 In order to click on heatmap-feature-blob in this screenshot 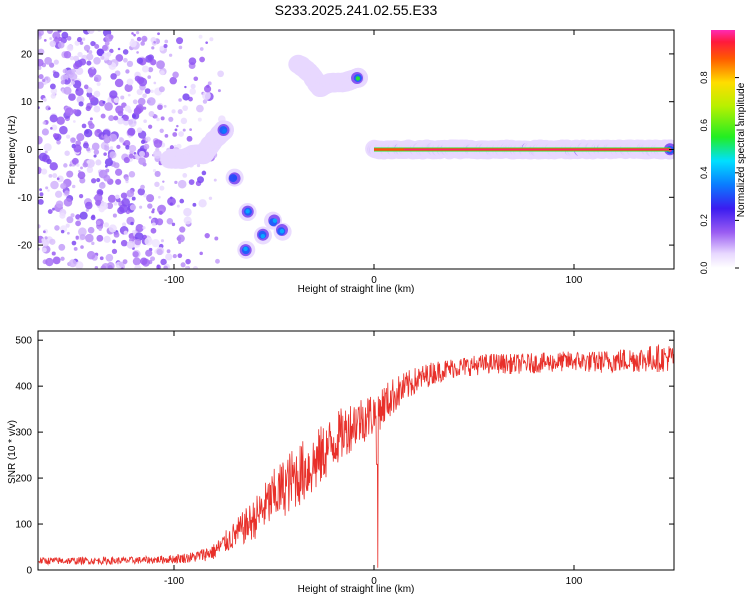, I will do `click(234, 177)`.